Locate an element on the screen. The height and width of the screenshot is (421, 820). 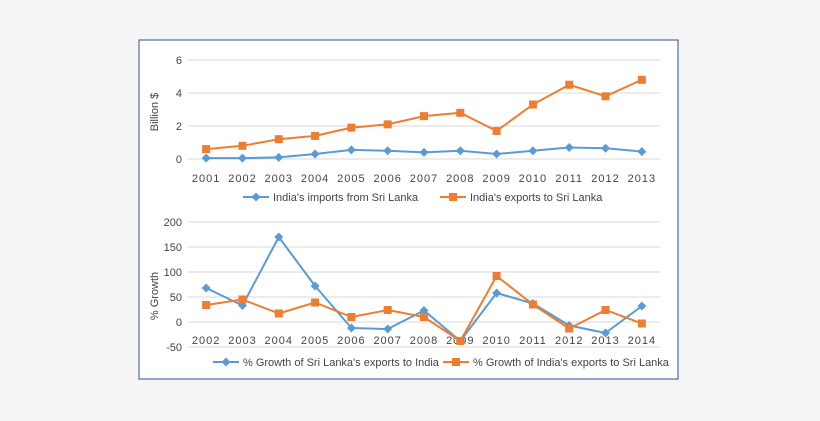
bottom-series-2-point-2005 is located at coordinates (315, 302).